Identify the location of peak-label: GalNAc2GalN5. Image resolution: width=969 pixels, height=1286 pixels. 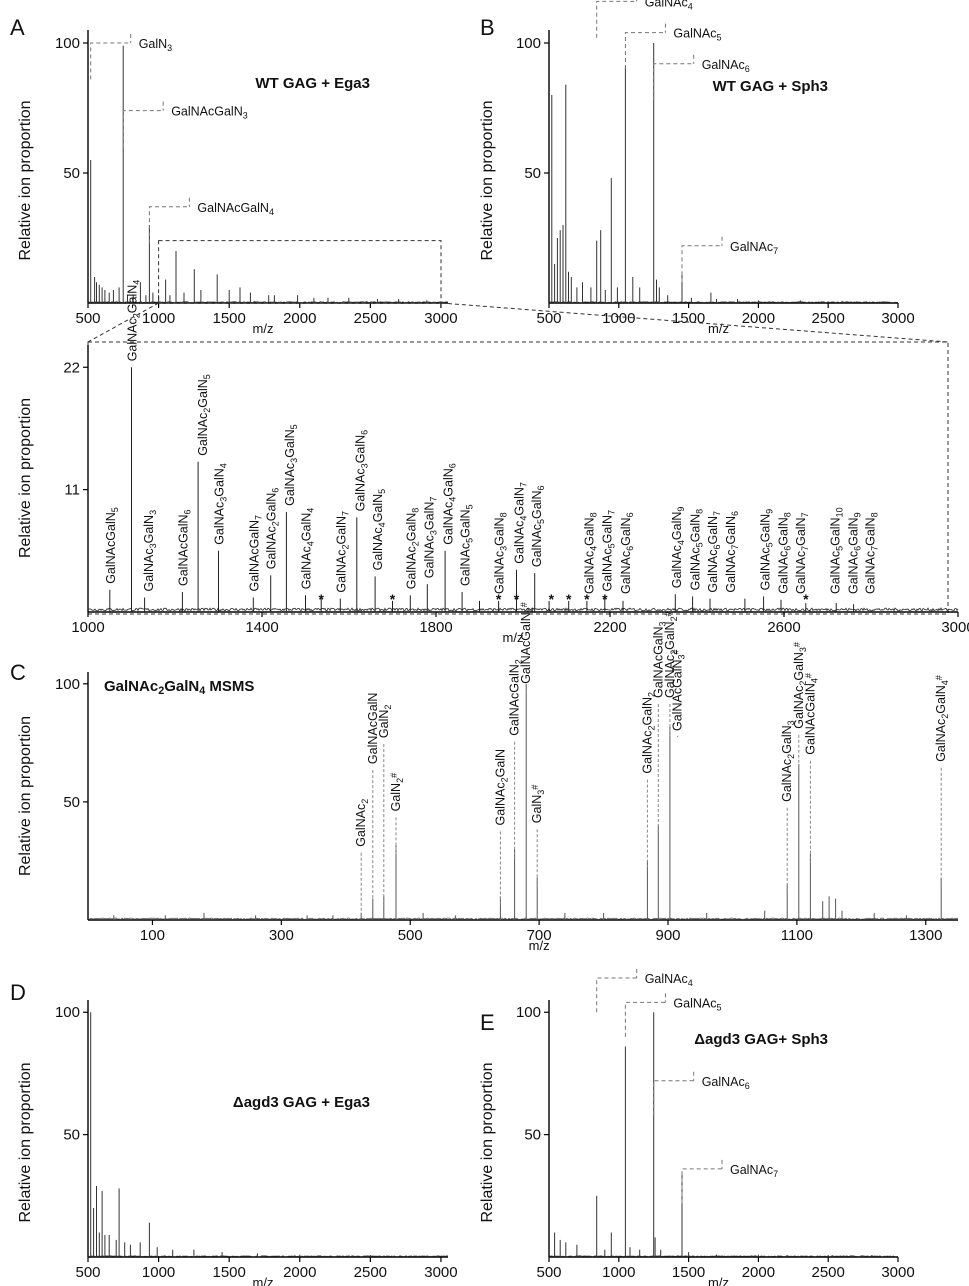
(204, 415).